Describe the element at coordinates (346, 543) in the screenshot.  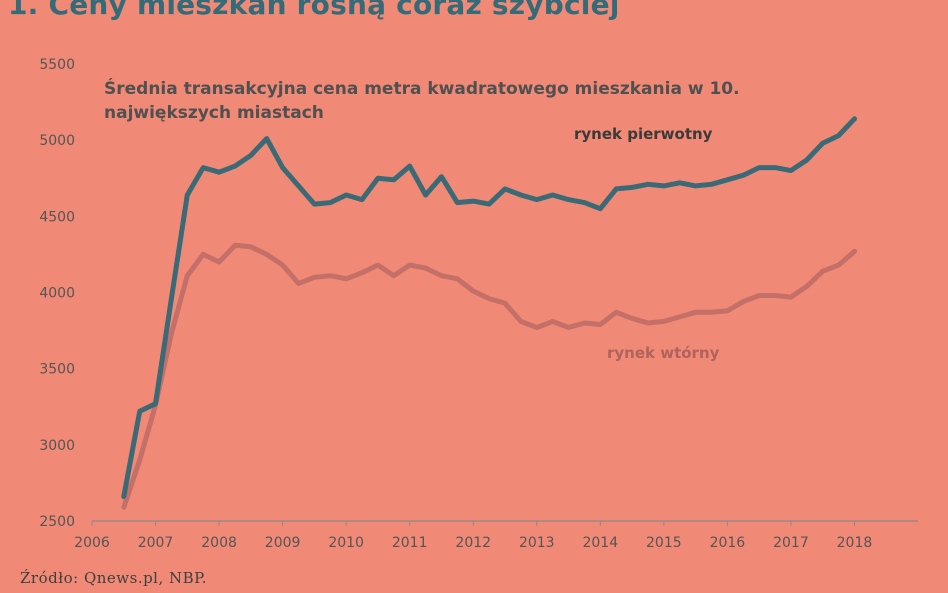
I see `x-tick-label: 2010` at that location.